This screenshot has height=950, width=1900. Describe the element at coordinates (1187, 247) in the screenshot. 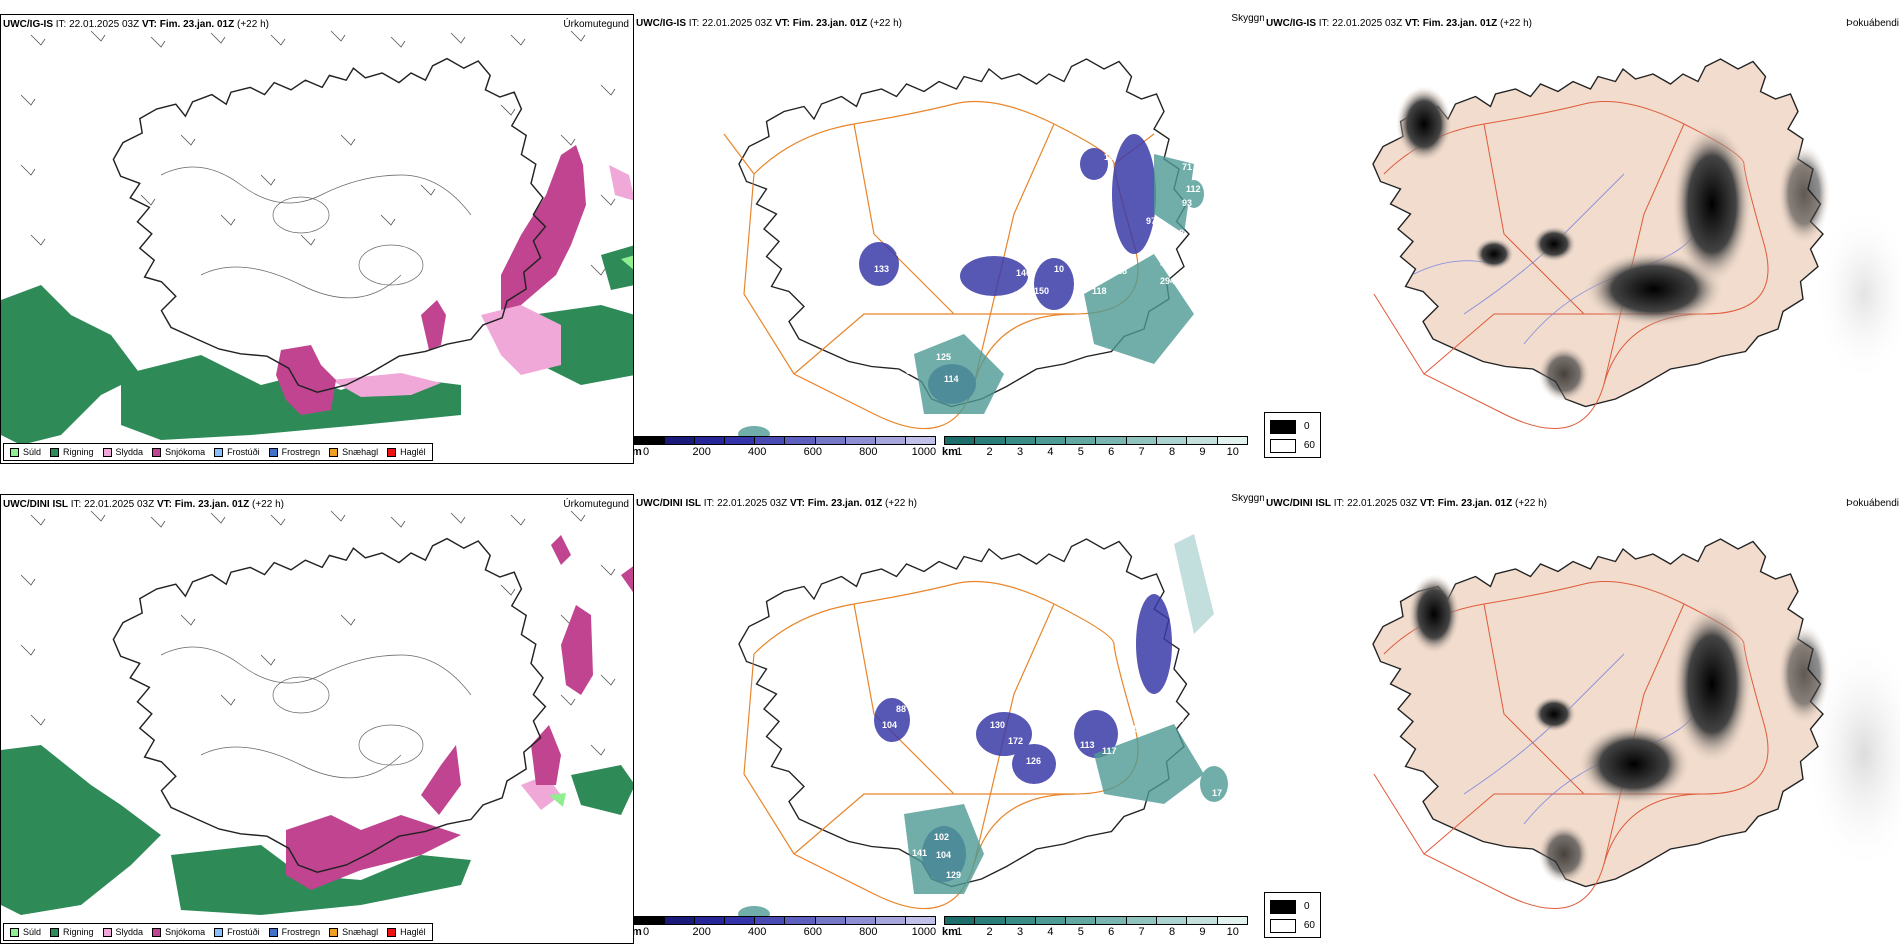

I see `vis-value-label: 50` at that location.